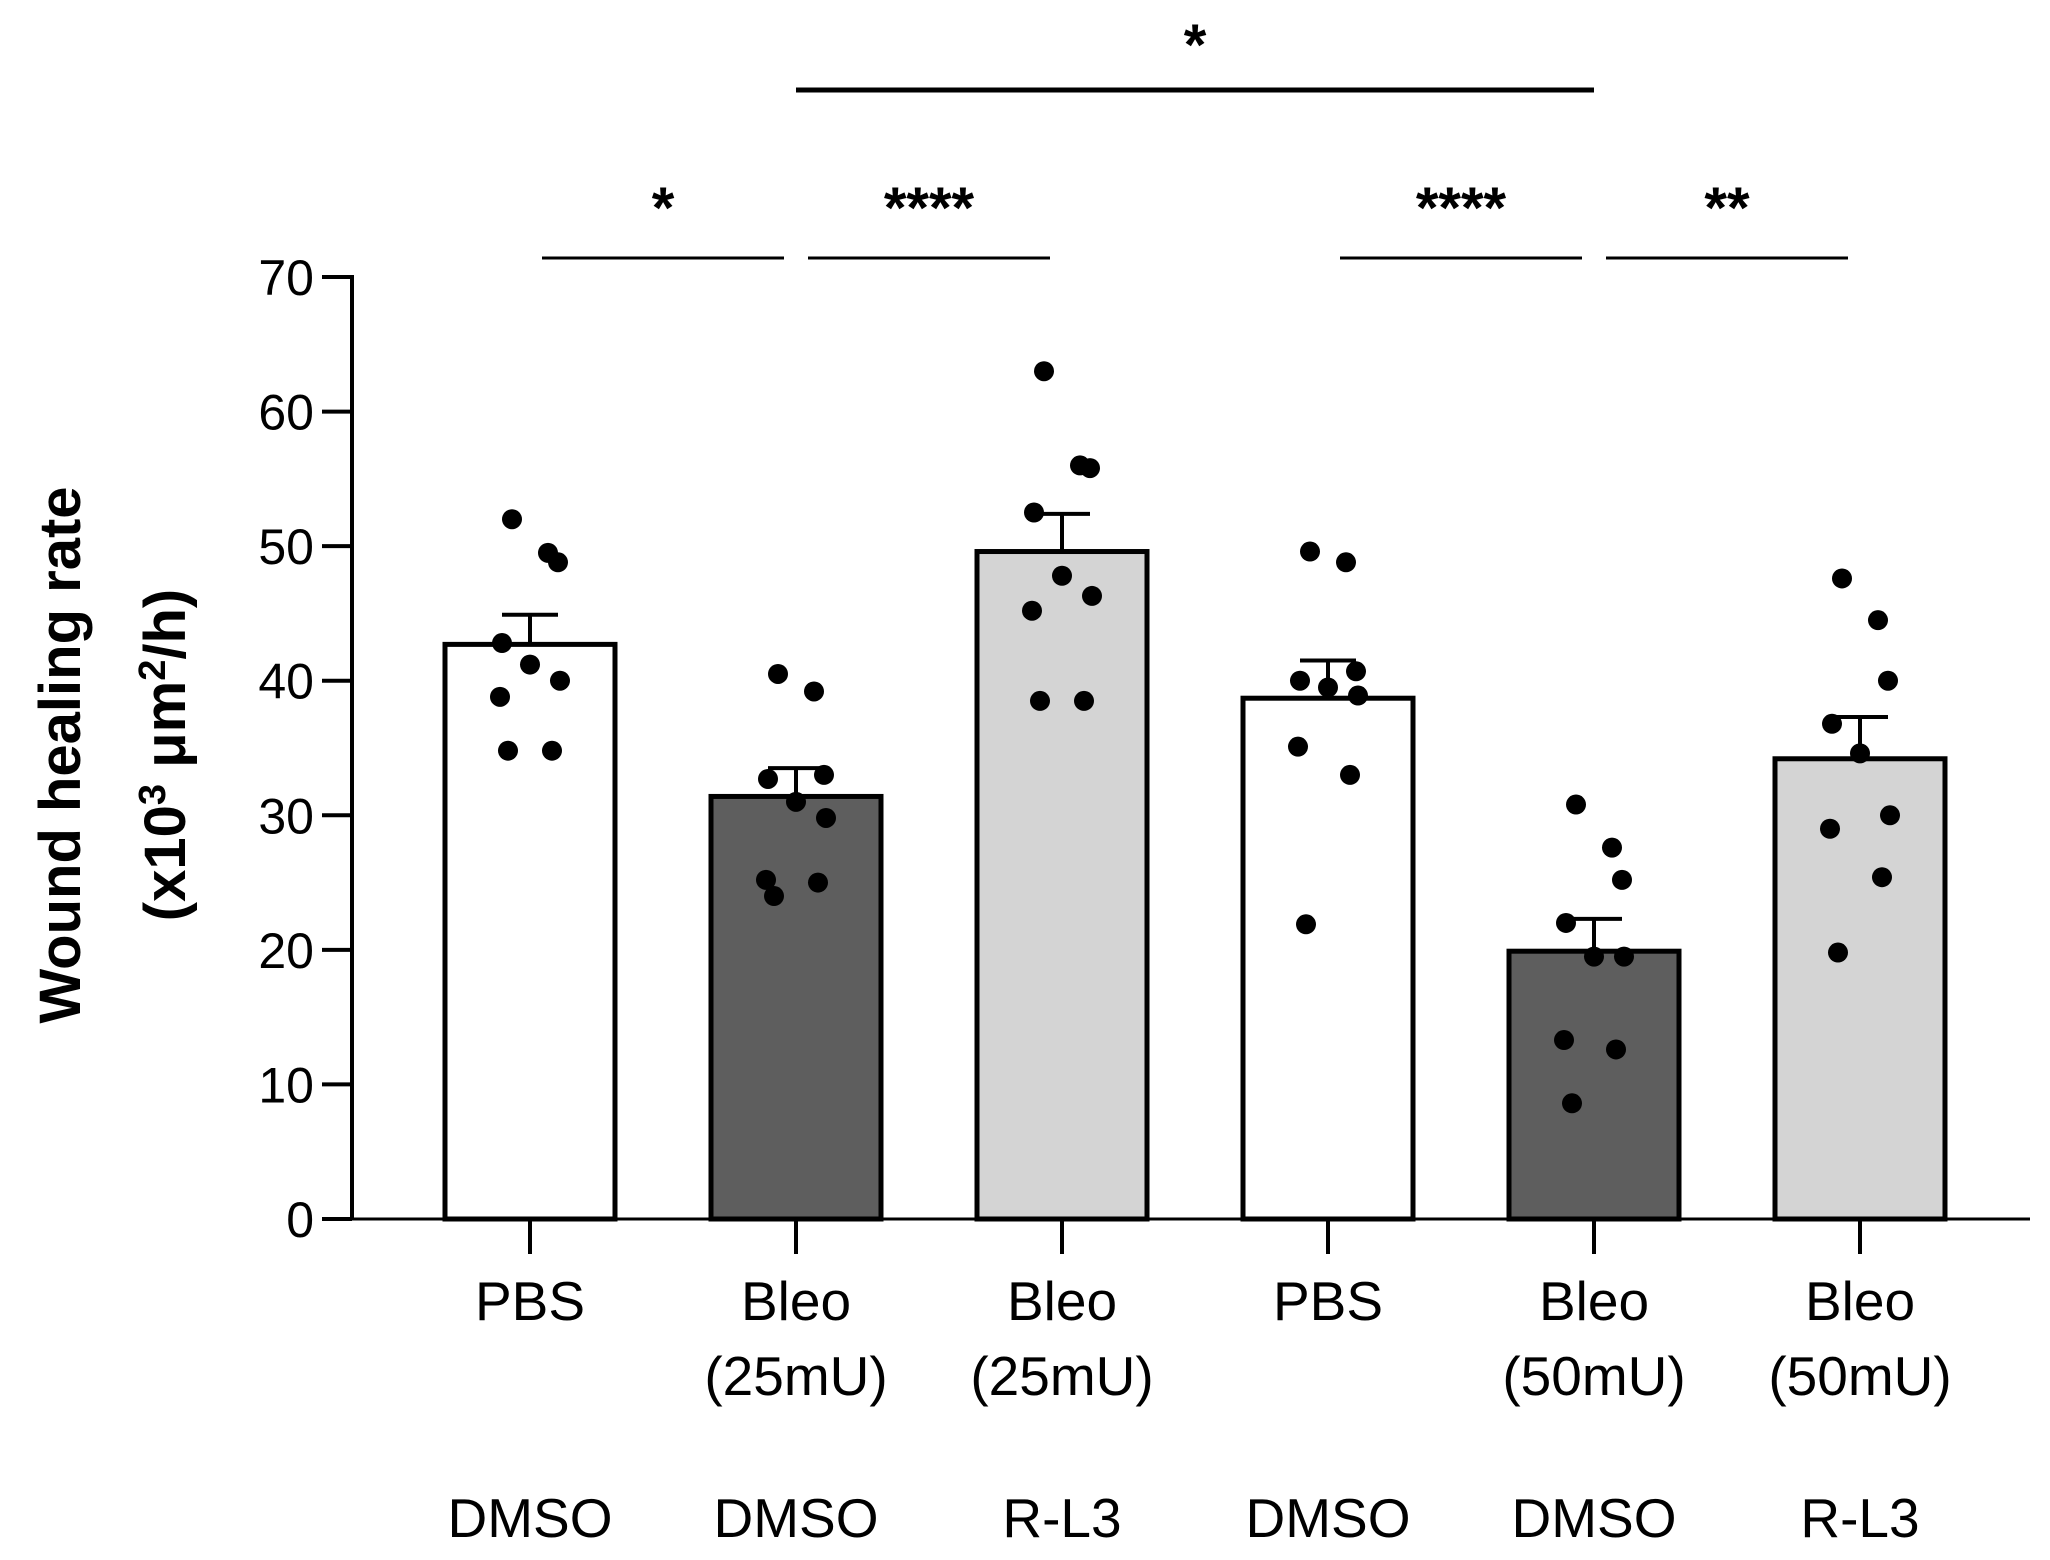 This screenshot has width=2050, height=1560. I want to click on y-axis-label-line2: (x103 μm2/h), so click(165, 755).